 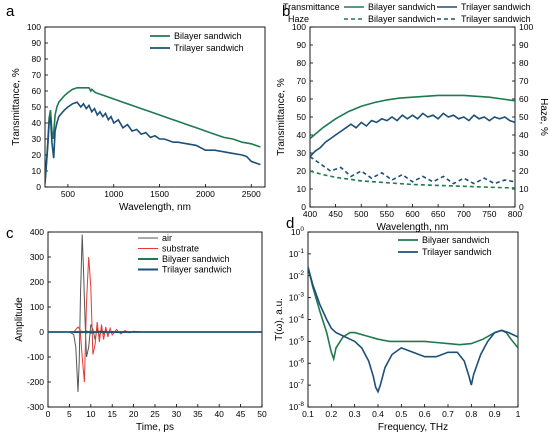 What do you see at coordinates (301, 382) in the screenshot?
I see `y-tick-exponent: -7` at bounding box center [301, 382].